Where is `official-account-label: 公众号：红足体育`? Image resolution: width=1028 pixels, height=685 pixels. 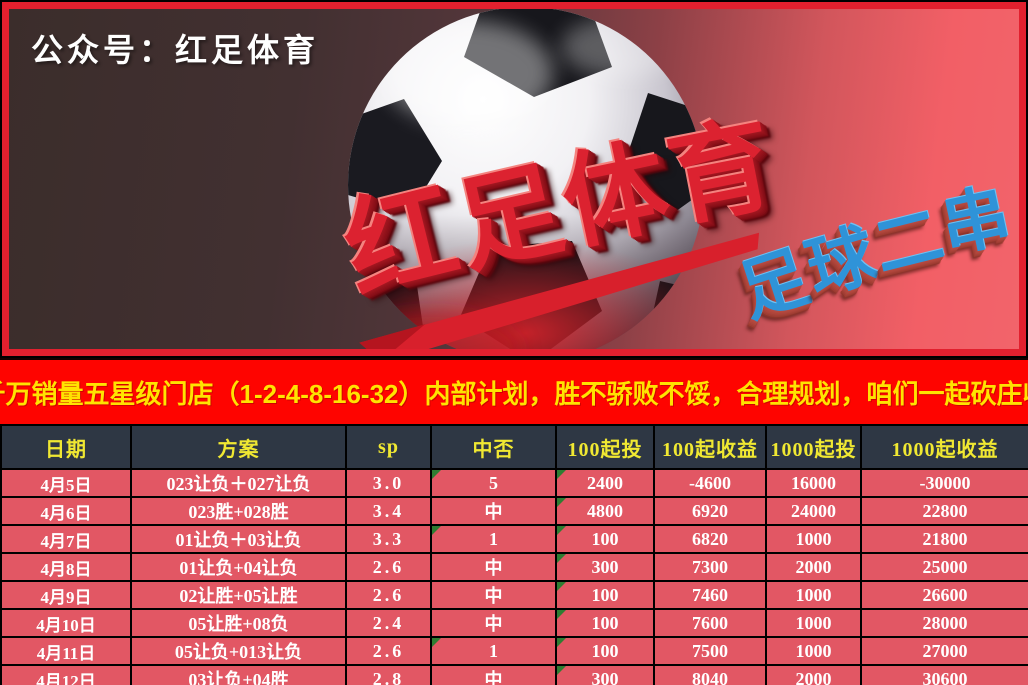
official-account-label: 公众号：红足体育 is located at coordinates (175, 50).